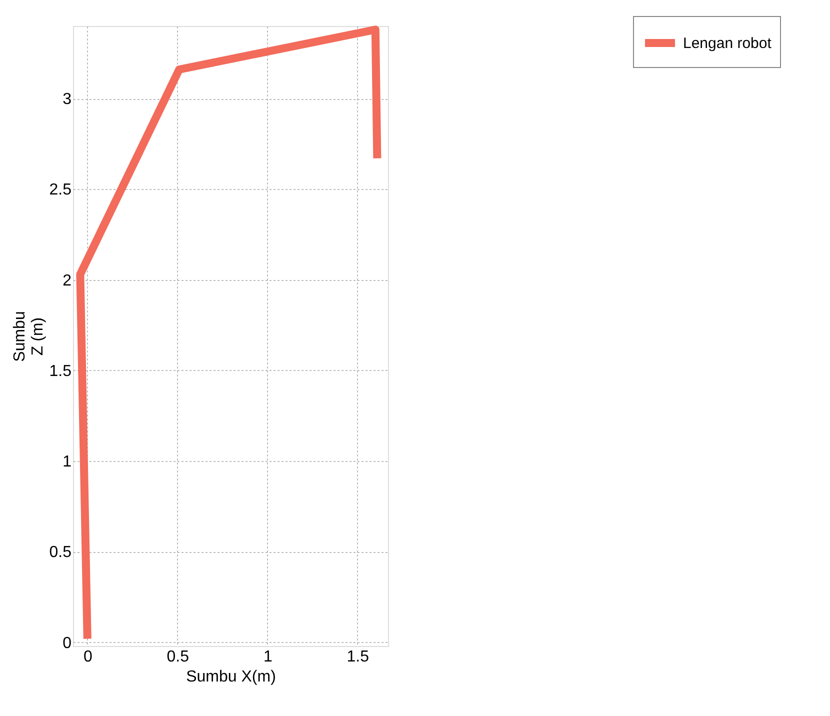 This screenshot has height=716, width=830. What do you see at coordinates (60, 553) in the screenshot?
I see `y-tick-label: 0.5` at bounding box center [60, 553].